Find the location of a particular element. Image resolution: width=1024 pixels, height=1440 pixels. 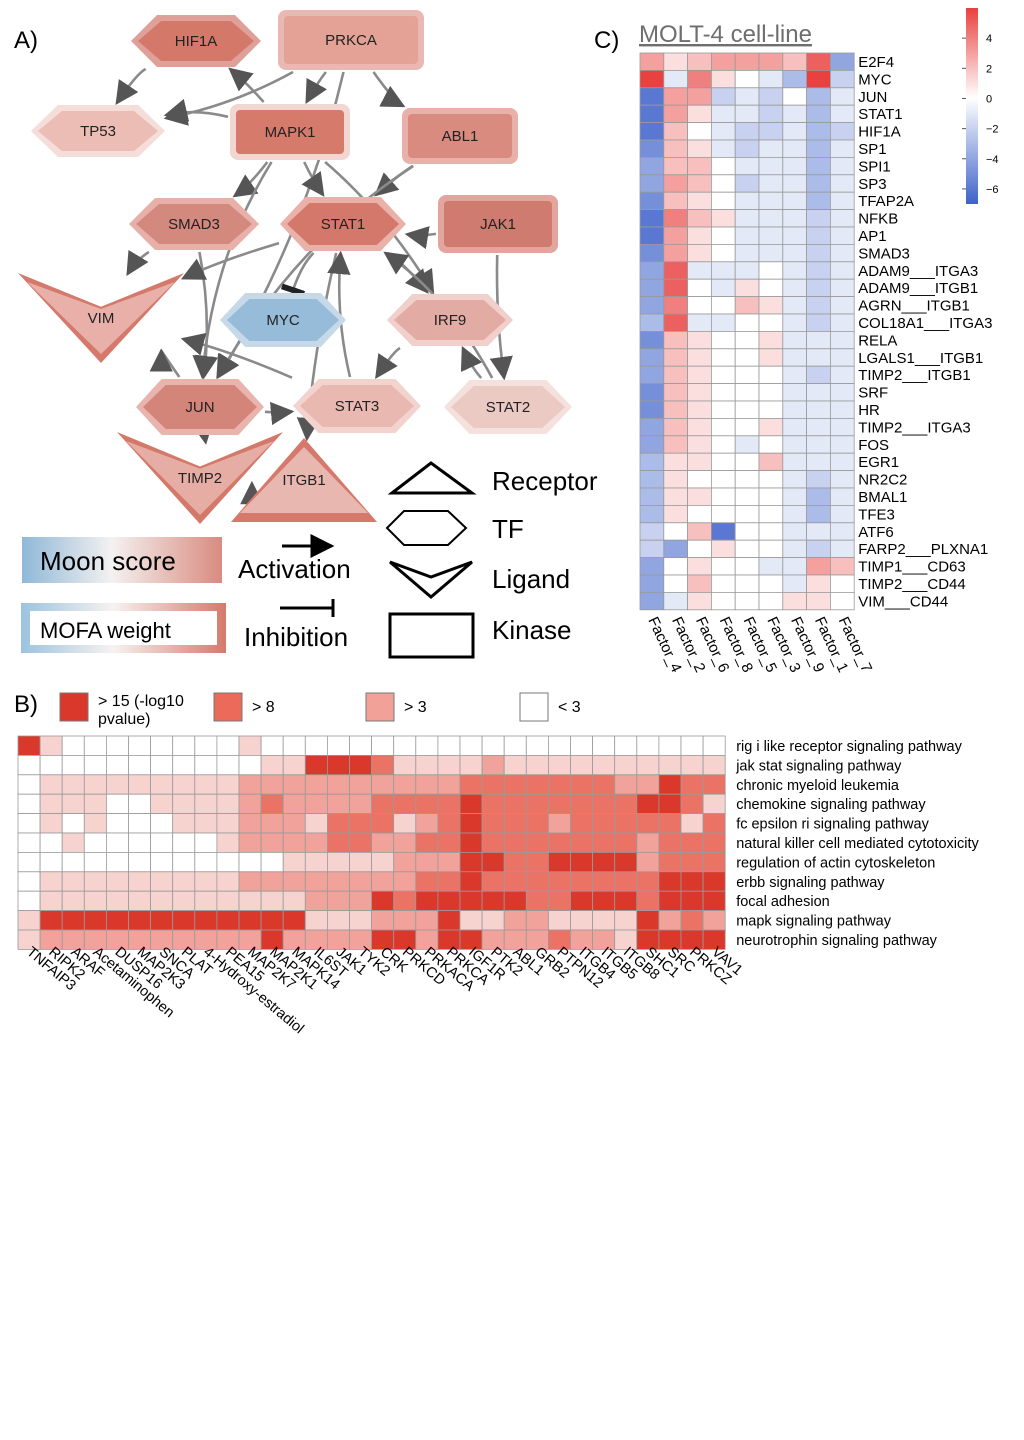

node-timp2: TIMP2 is located at coordinates (200, 478).